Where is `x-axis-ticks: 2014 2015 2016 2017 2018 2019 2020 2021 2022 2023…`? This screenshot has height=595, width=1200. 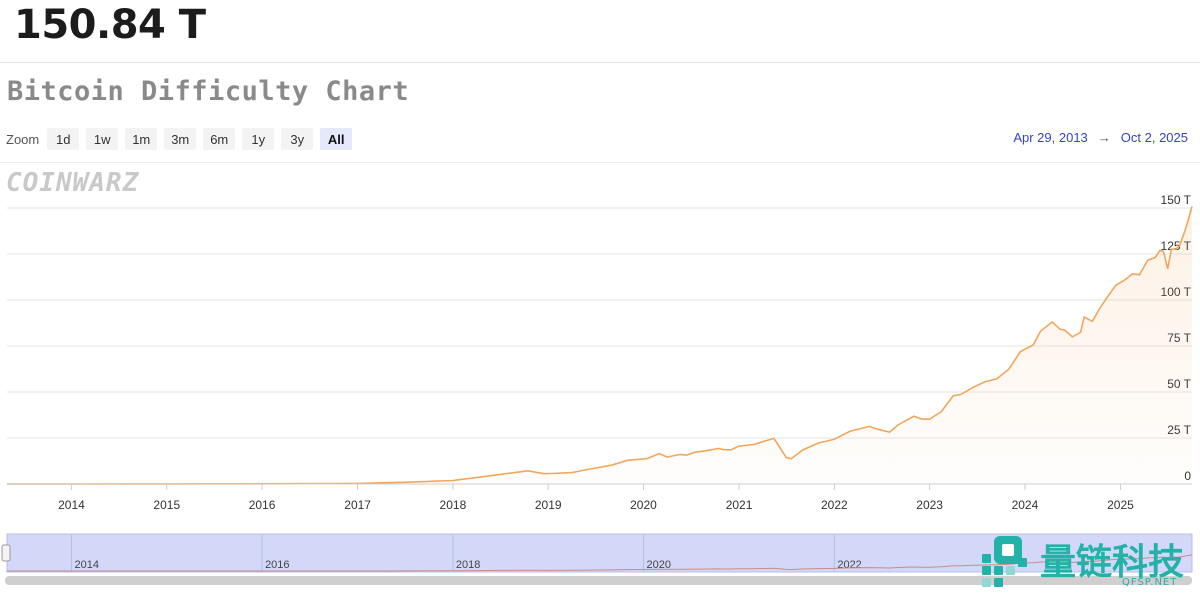 x-axis-ticks: 2014 2015 2016 2017 2018 2019 2020 2021 2022 2023… is located at coordinates (596, 498).